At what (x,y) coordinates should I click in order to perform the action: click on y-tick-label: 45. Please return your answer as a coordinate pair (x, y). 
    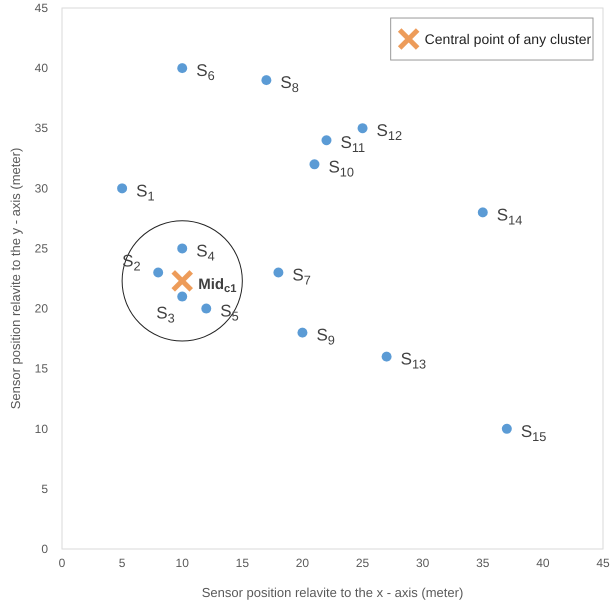
    Looking at the image, I should click on (41, 8).